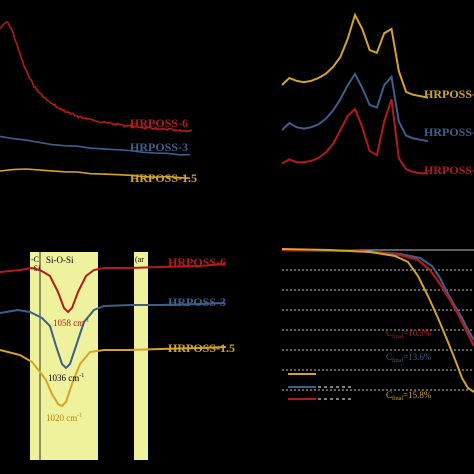 The image size is (474, 474). I want to click on panel-top-right: HRPOSS-1 HRPOSS-3 HRPOSS-6, so click(377, 94).